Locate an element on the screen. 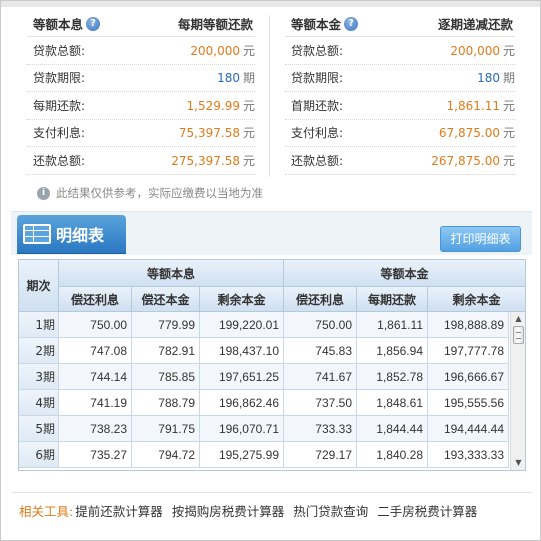  tool-link-hot-loans: 热门贷款查询 is located at coordinates (331, 511).